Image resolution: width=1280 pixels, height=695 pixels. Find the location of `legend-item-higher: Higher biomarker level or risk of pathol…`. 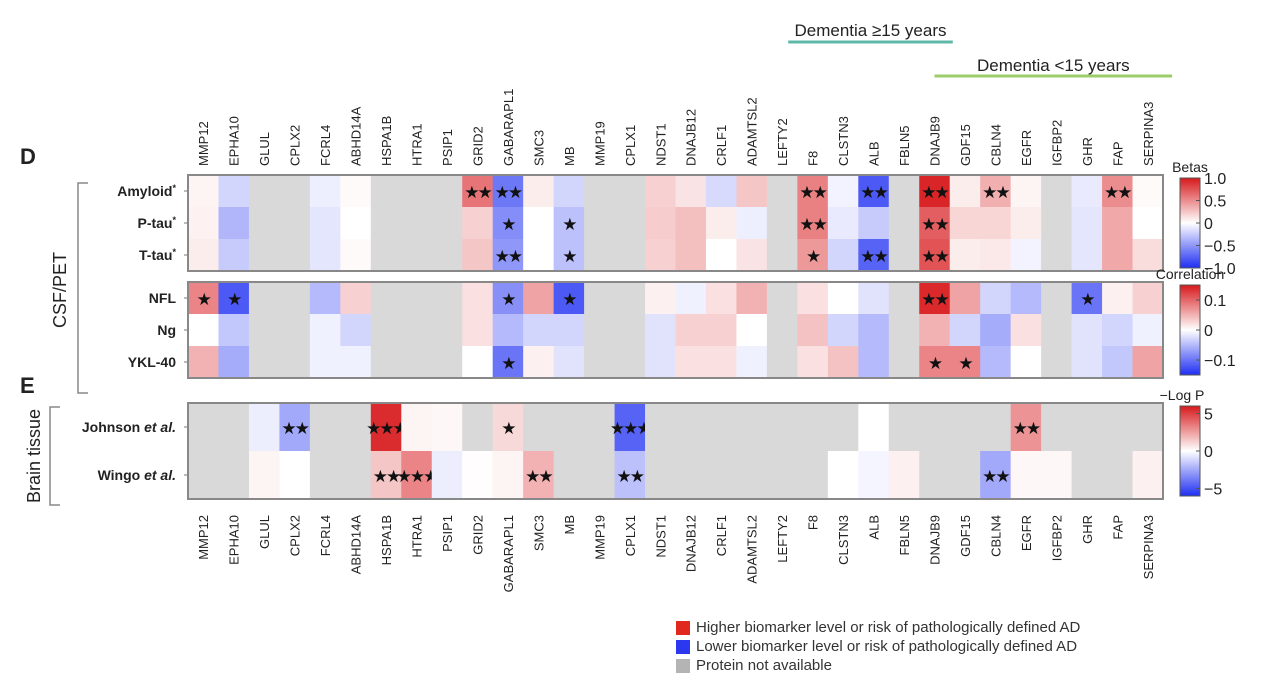

legend-item-higher: Higher biomarker level or risk of pathol… is located at coordinates (878, 627).